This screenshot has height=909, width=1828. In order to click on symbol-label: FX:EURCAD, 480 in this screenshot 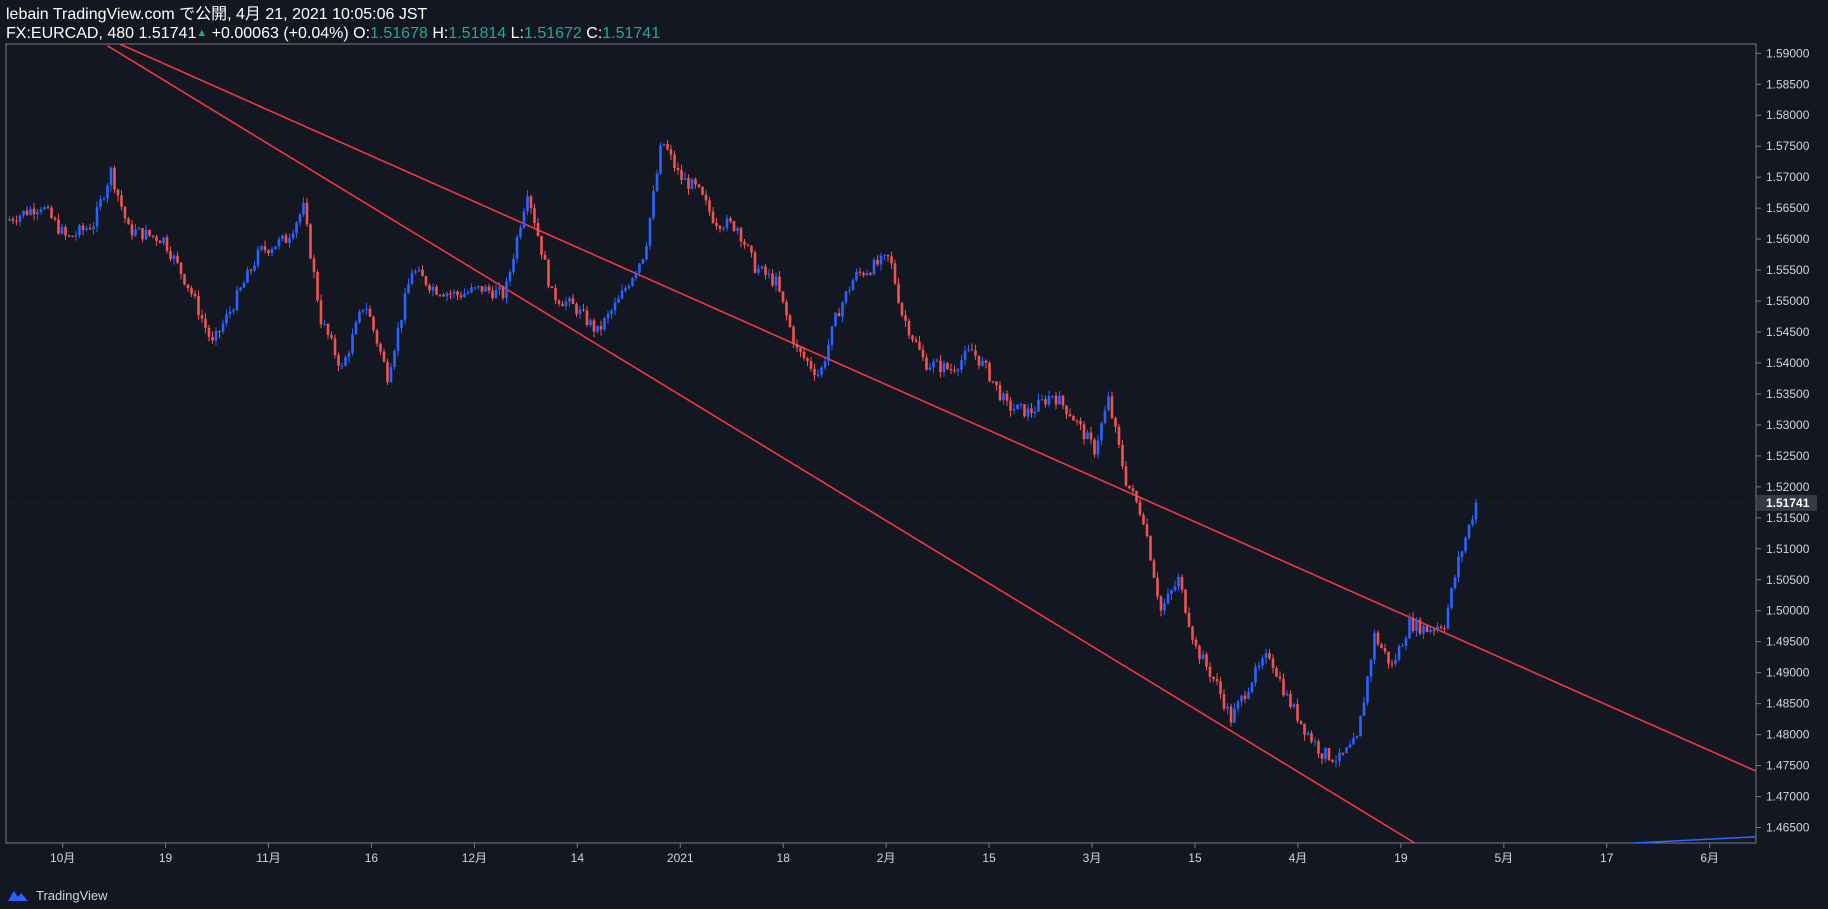, I will do `click(70, 33)`.